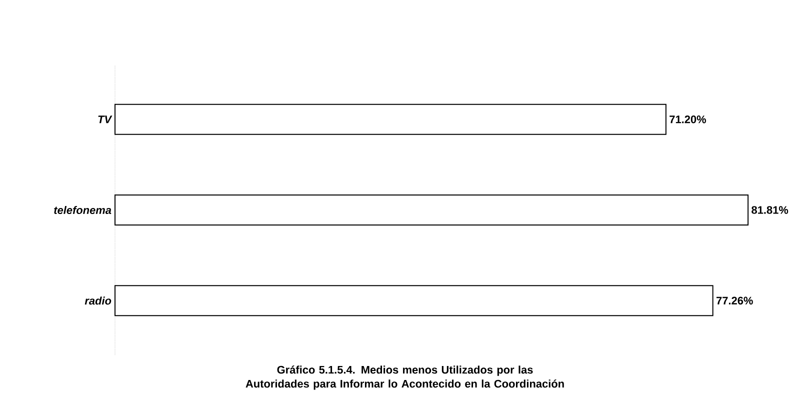 Image resolution: width=810 pixels, height=420 pixels. I want to click on text: Gráfico 5.1.5.4. Medios menos Utilizados por las Autoridades para Informar lo Acontecido en la Coordinación, so click(405, 378).